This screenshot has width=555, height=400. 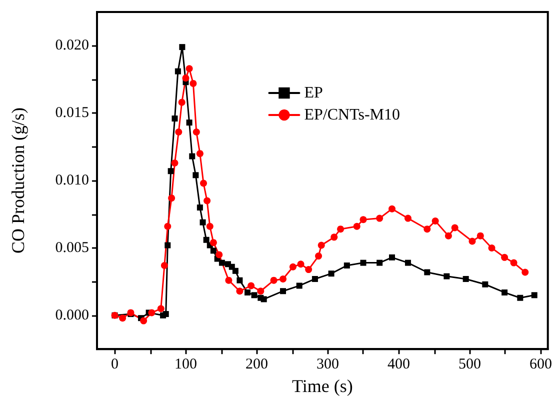 What do you see at coordinates (541, 364) in the screenshot?
I see `x-tick-label: 600` at bounding box center [541, 364].